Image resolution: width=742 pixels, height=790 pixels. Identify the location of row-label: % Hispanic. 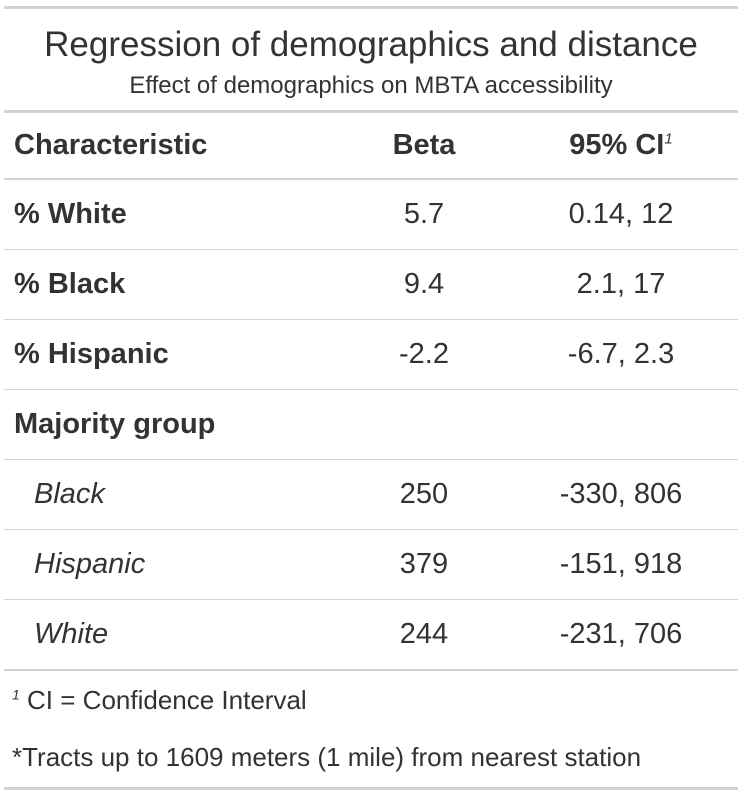
(174, 354).